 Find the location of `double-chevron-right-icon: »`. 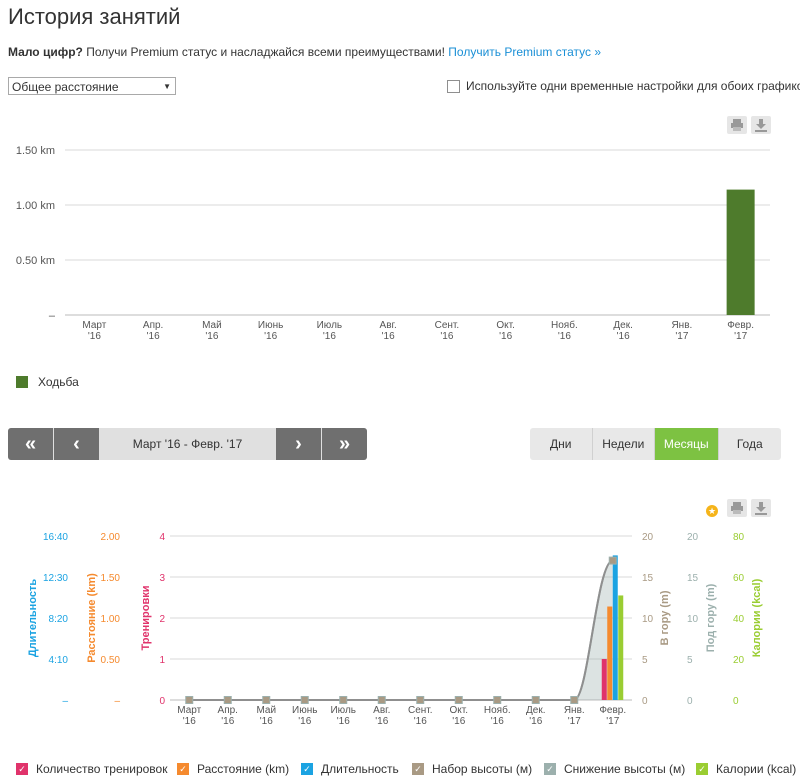

double-chevron-right-icon: » is located at coordinates (344, 444).